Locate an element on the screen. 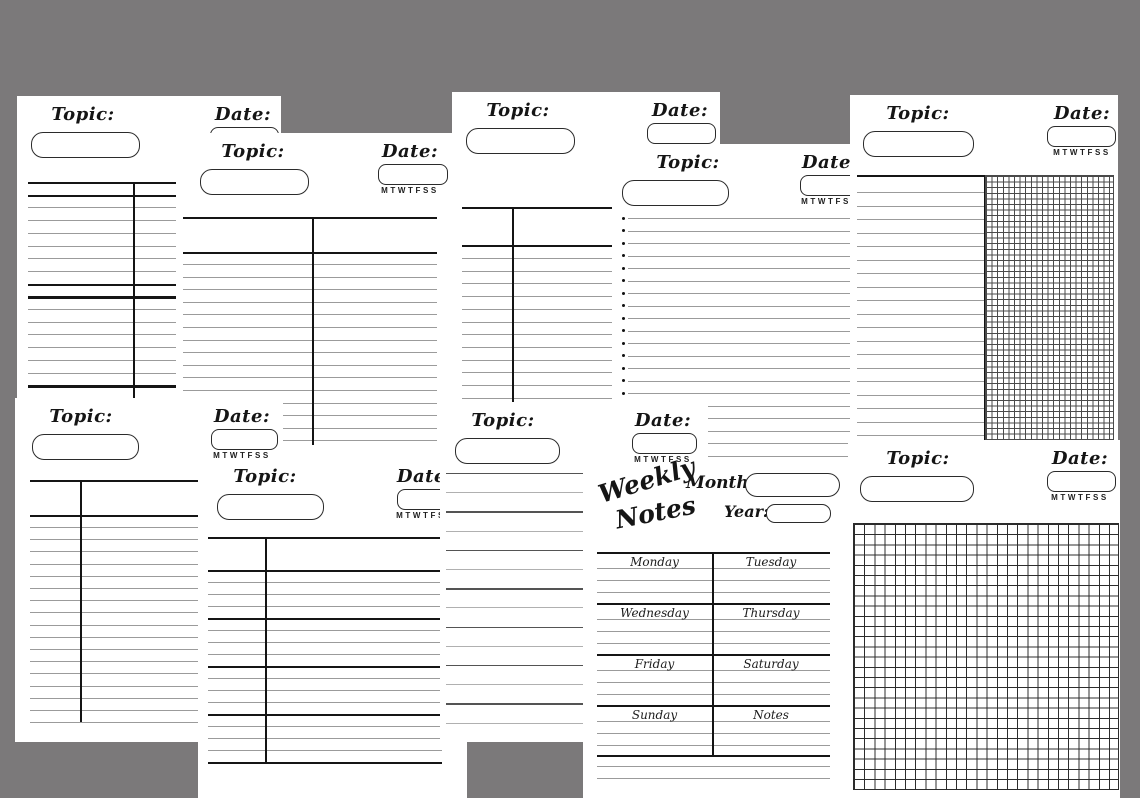 This screenshot has width=1140, height=798. month-label: Month: is located at coordinates (721, 483).